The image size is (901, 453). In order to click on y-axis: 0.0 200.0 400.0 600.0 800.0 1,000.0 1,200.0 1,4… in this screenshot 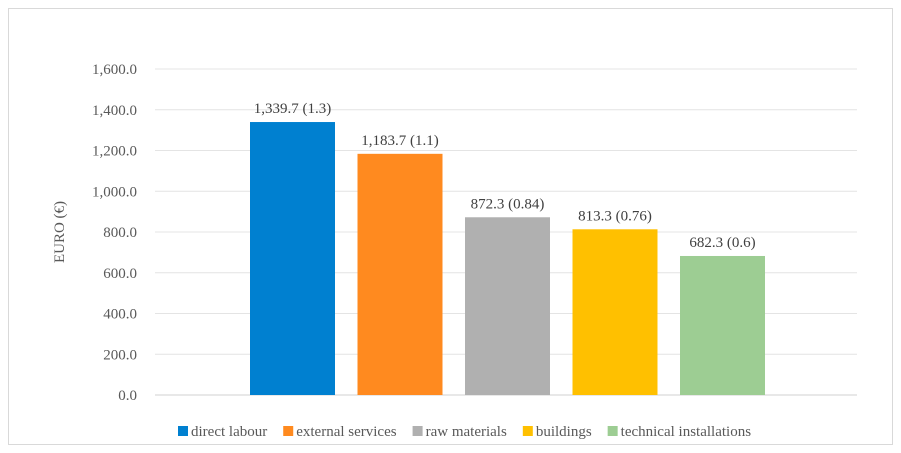, I will do `click(114, 233)`.